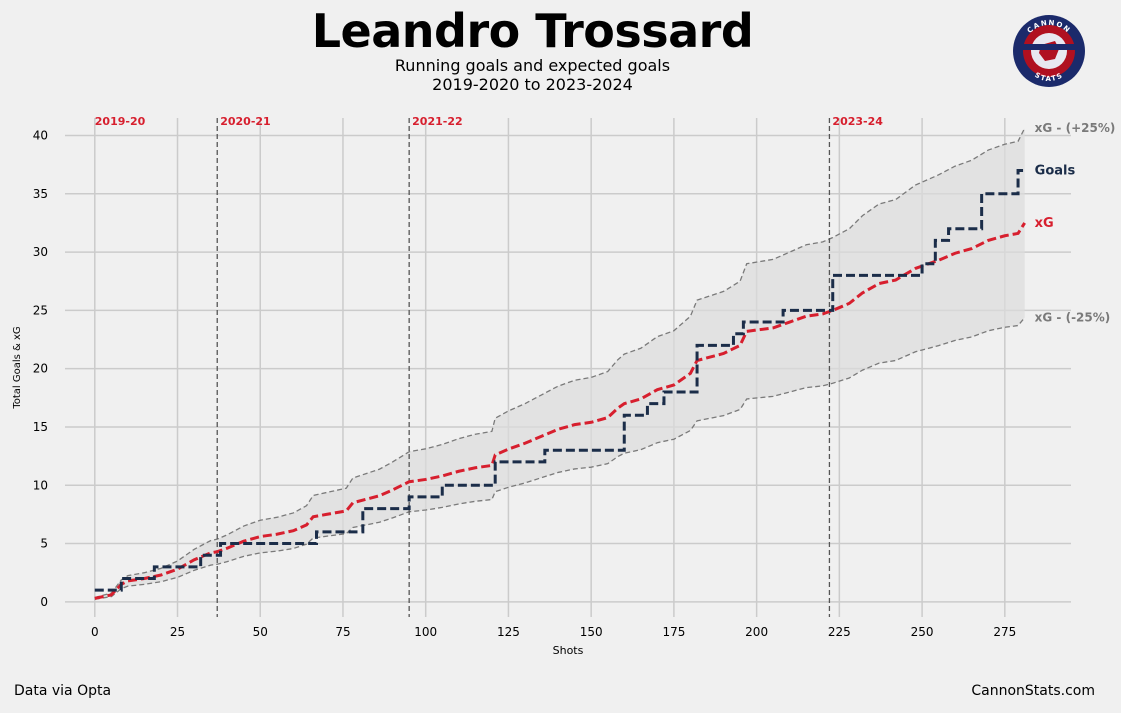 Image resolution: width=1121 pixels, height=713 pixels. I want to click on y-axis-label: Total Goals & xG, so click(17, 367).